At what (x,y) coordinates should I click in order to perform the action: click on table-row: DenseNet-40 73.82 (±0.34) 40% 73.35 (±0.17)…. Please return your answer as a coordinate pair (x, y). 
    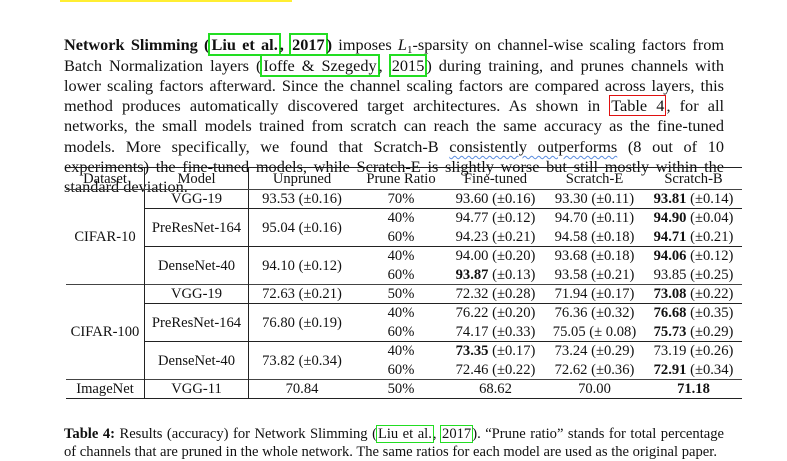
    Looking at the image, I should click on (404, 360).